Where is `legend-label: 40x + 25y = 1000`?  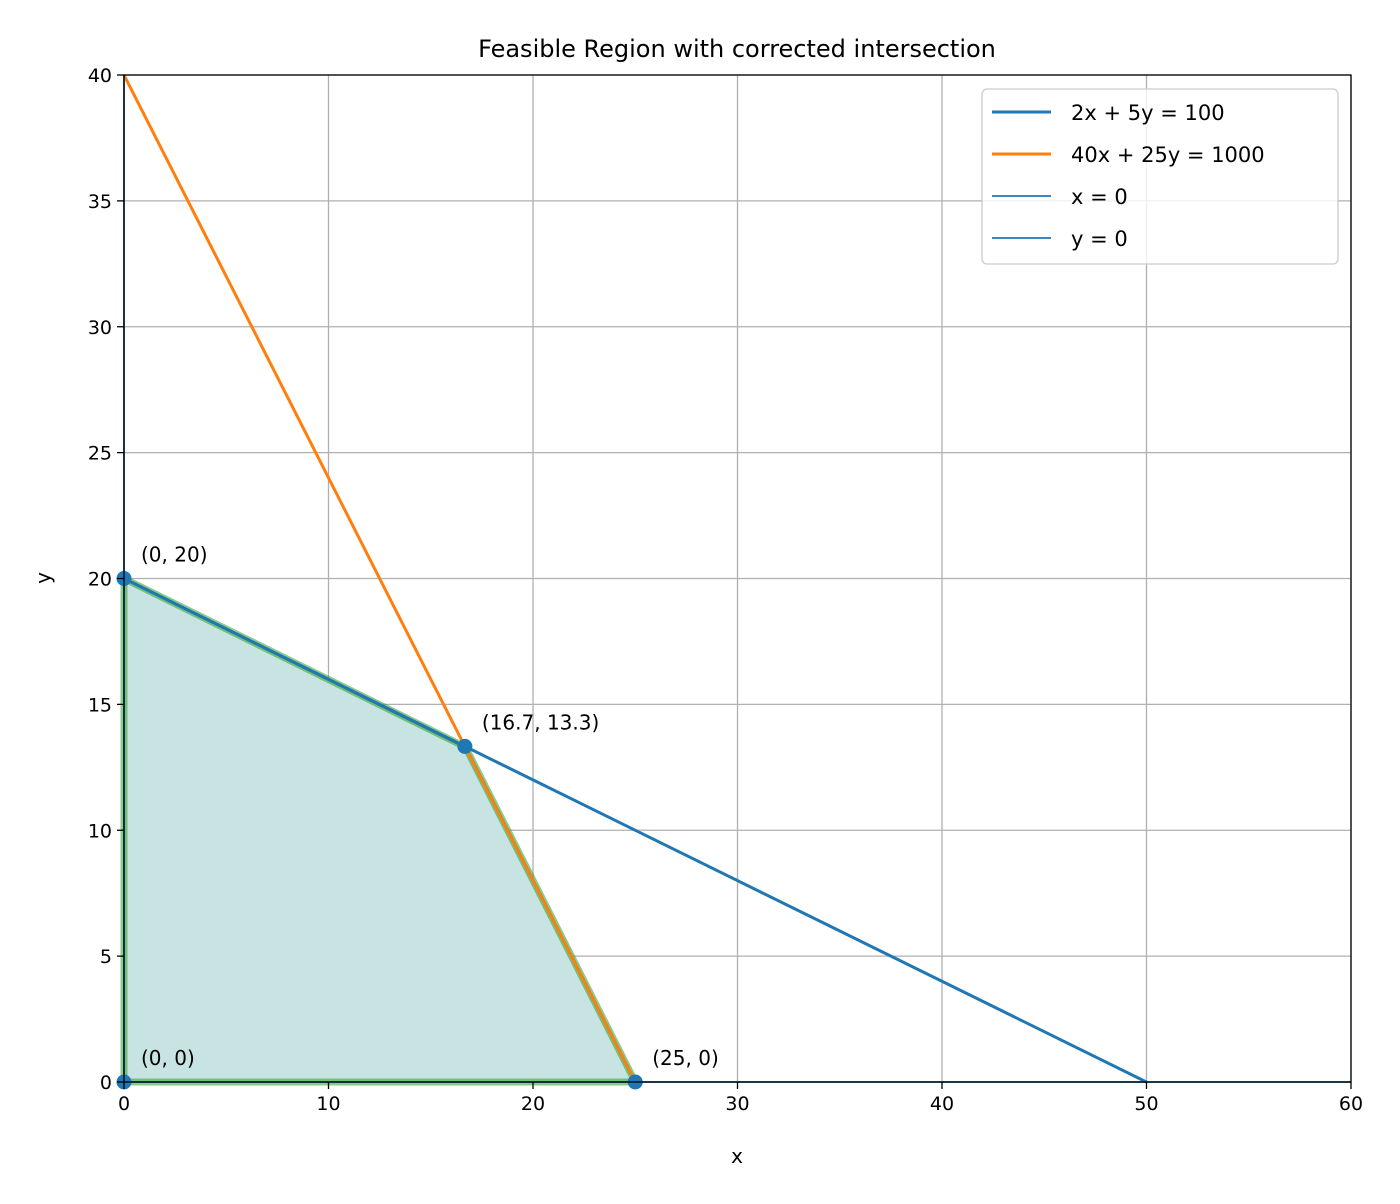 legend-label: 40x + 25y = 1000 is located at coordinates (1168, 155).